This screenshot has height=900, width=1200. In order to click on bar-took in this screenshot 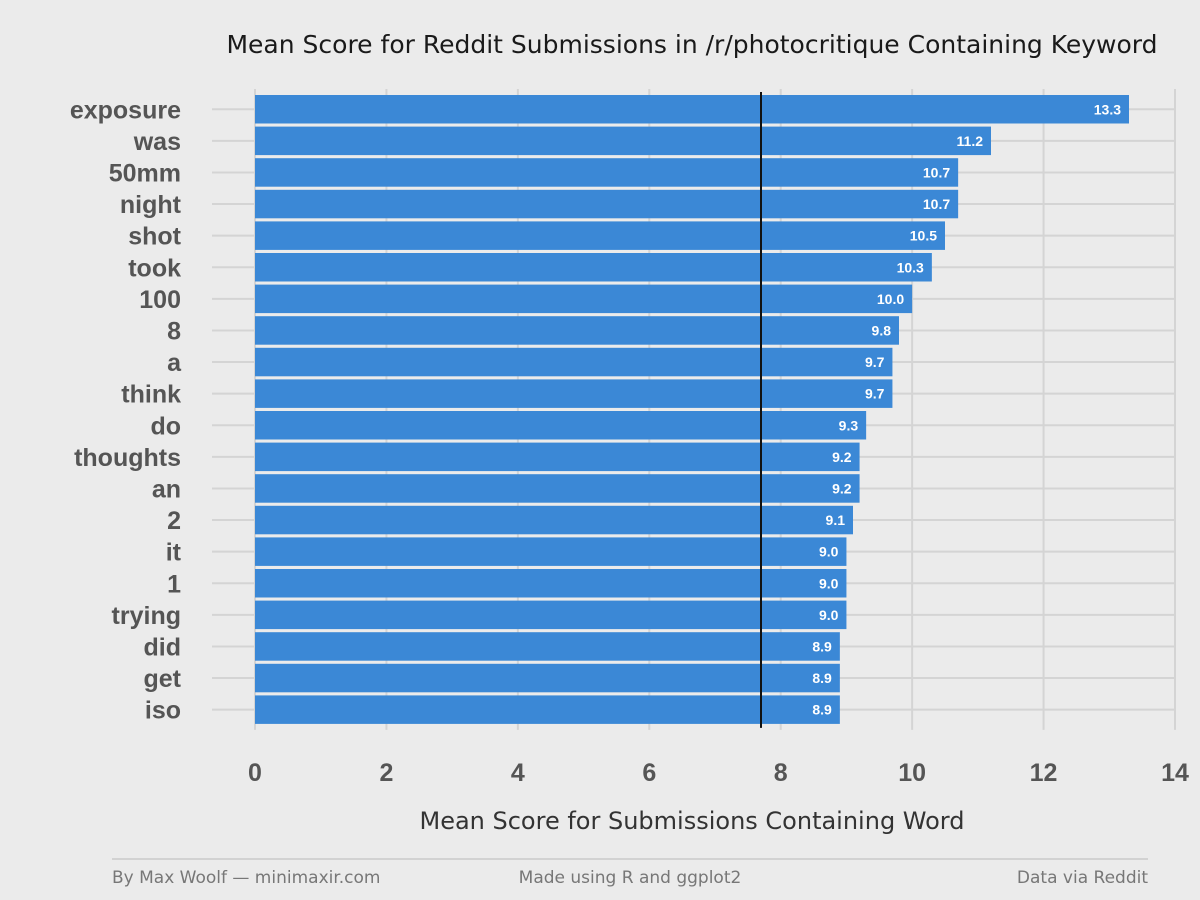, I will do `click(593, 267)`.